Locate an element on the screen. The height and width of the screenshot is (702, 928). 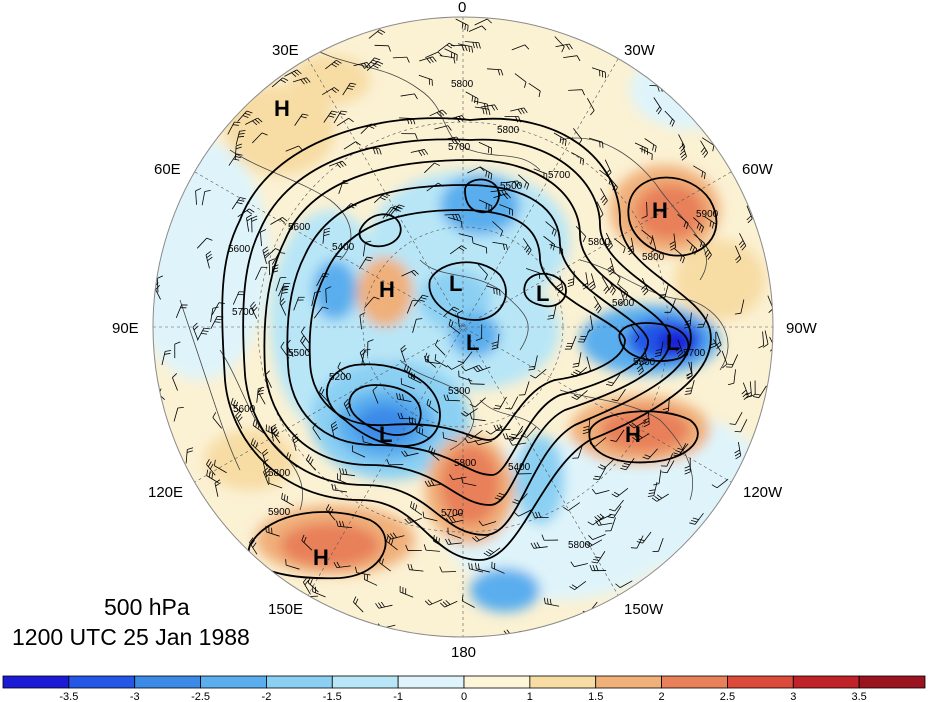
colorbar-tick-label: -2.5 is located at coordinates (200, 696).